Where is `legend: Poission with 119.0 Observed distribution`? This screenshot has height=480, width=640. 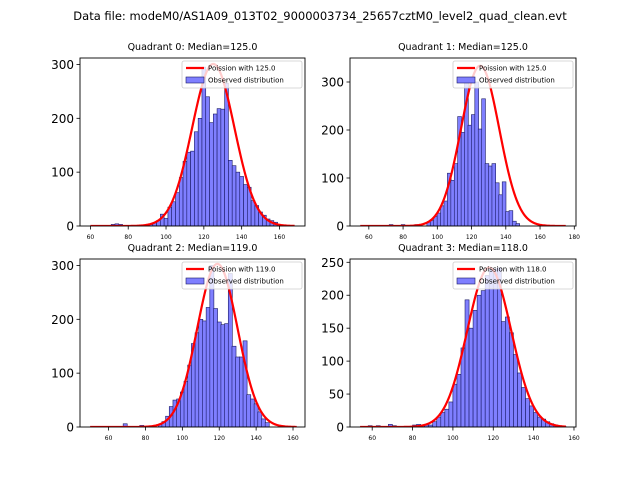
legend: Poission with 119.0 Observed distribution is located at coordinates (242, 275).